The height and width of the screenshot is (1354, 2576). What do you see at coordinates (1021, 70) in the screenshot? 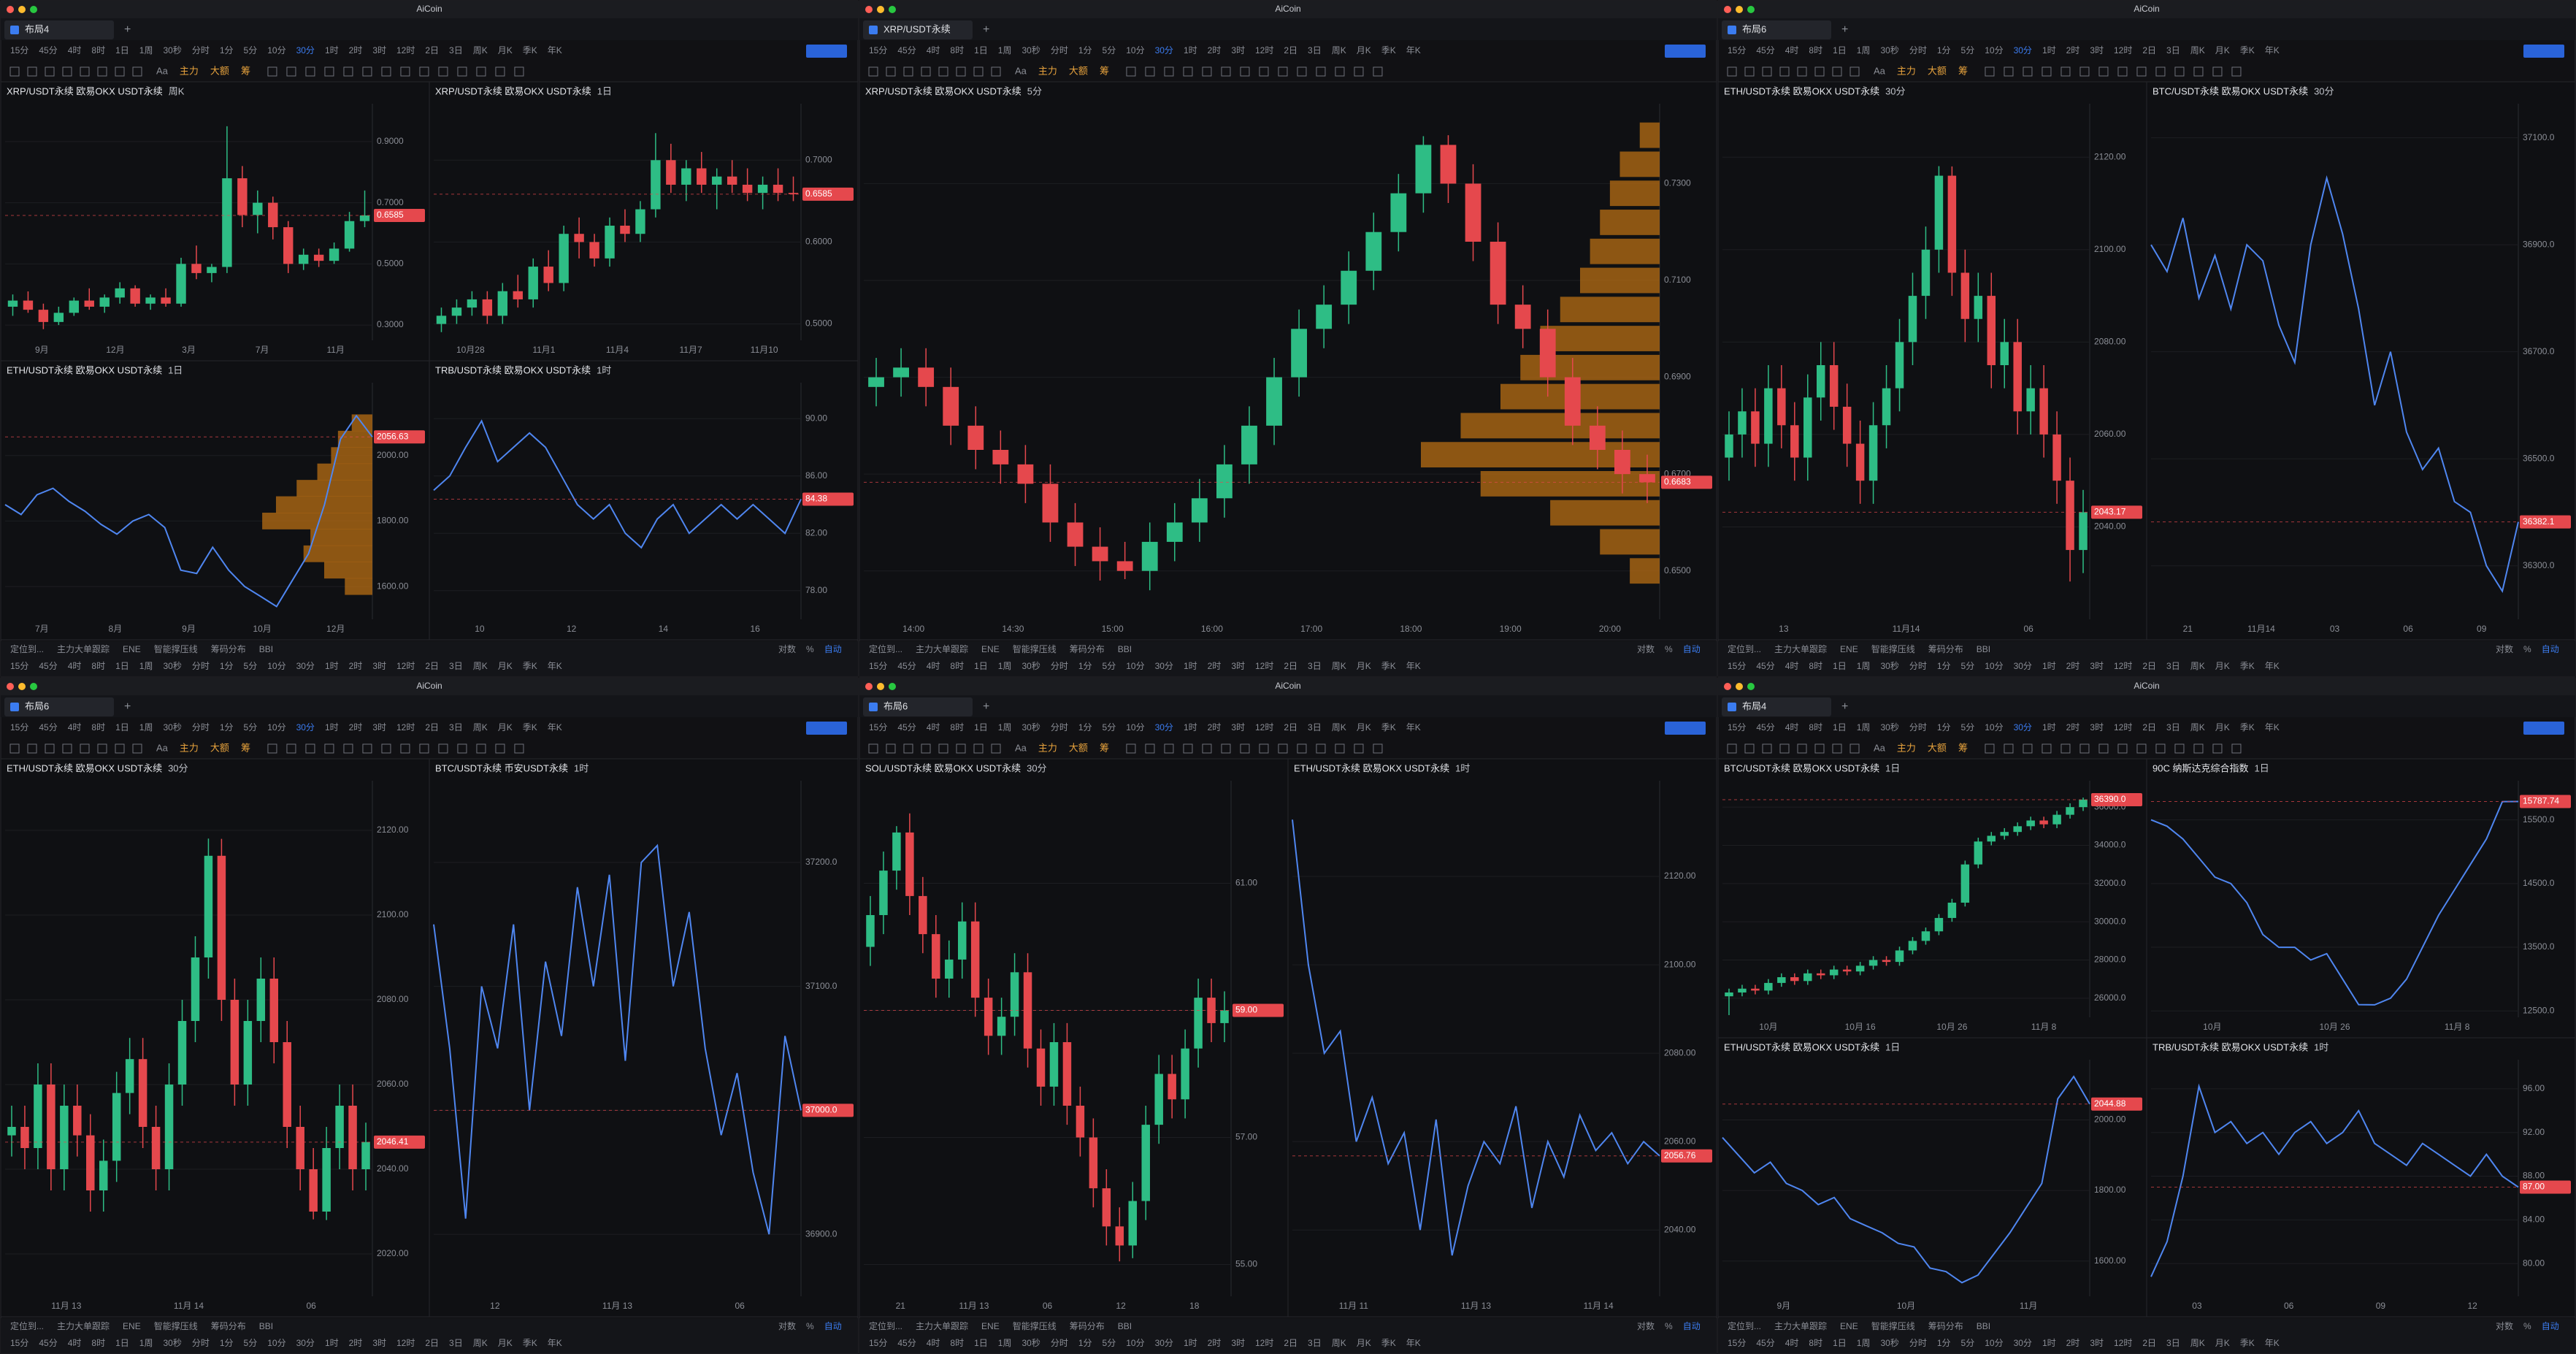
I see `tool-button: Aa` at bounding box center [1021, 70].